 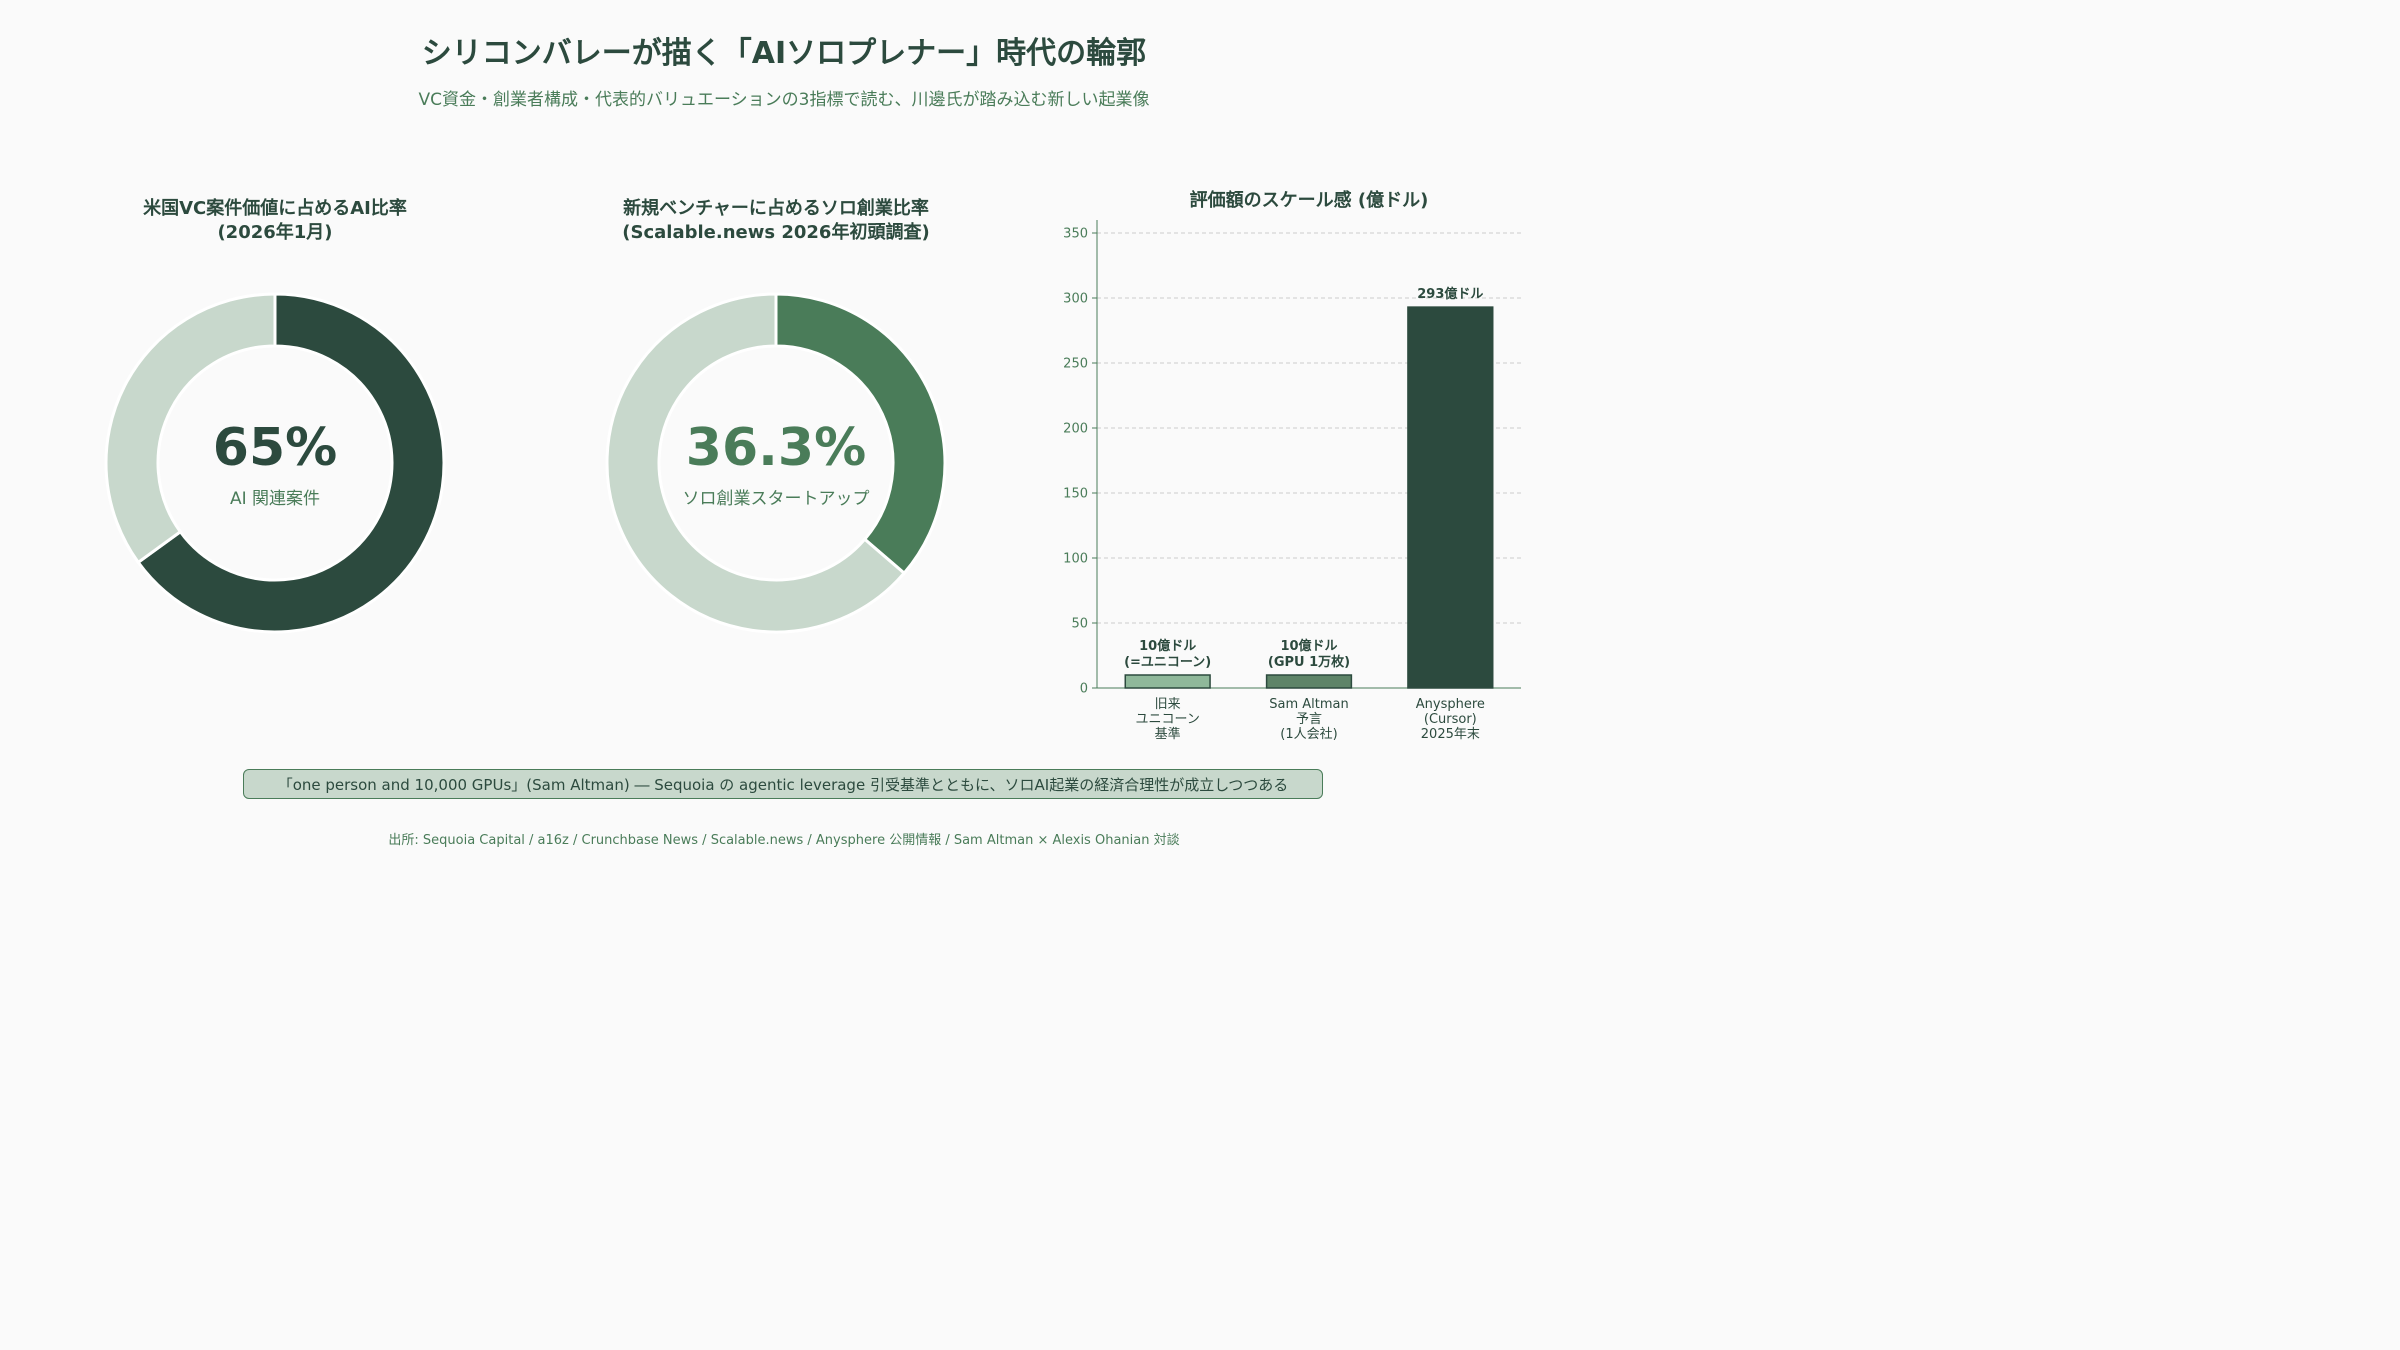 What do you see at coordinates (1075, 364) in the screenshot?
I see `y-tick-label: 250` at bounding box center [1075, 364].